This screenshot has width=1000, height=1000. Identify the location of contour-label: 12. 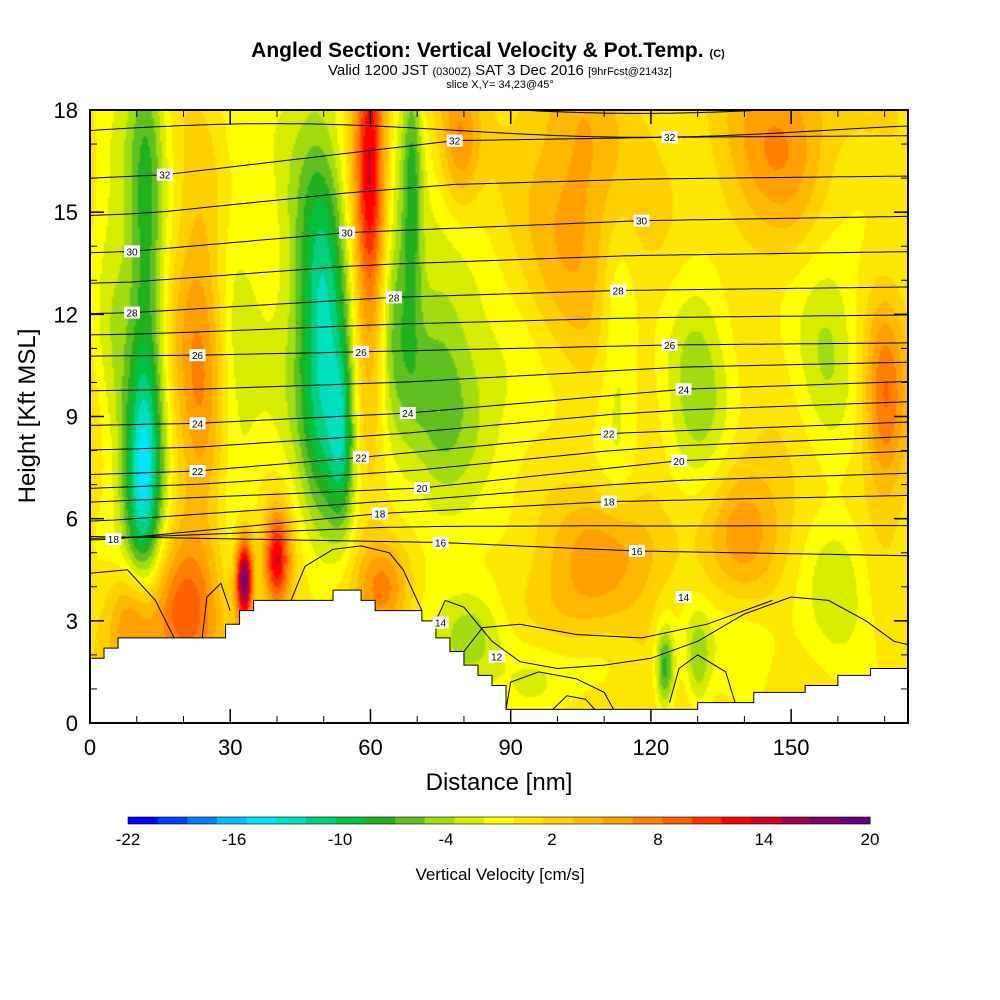
(497, 658).